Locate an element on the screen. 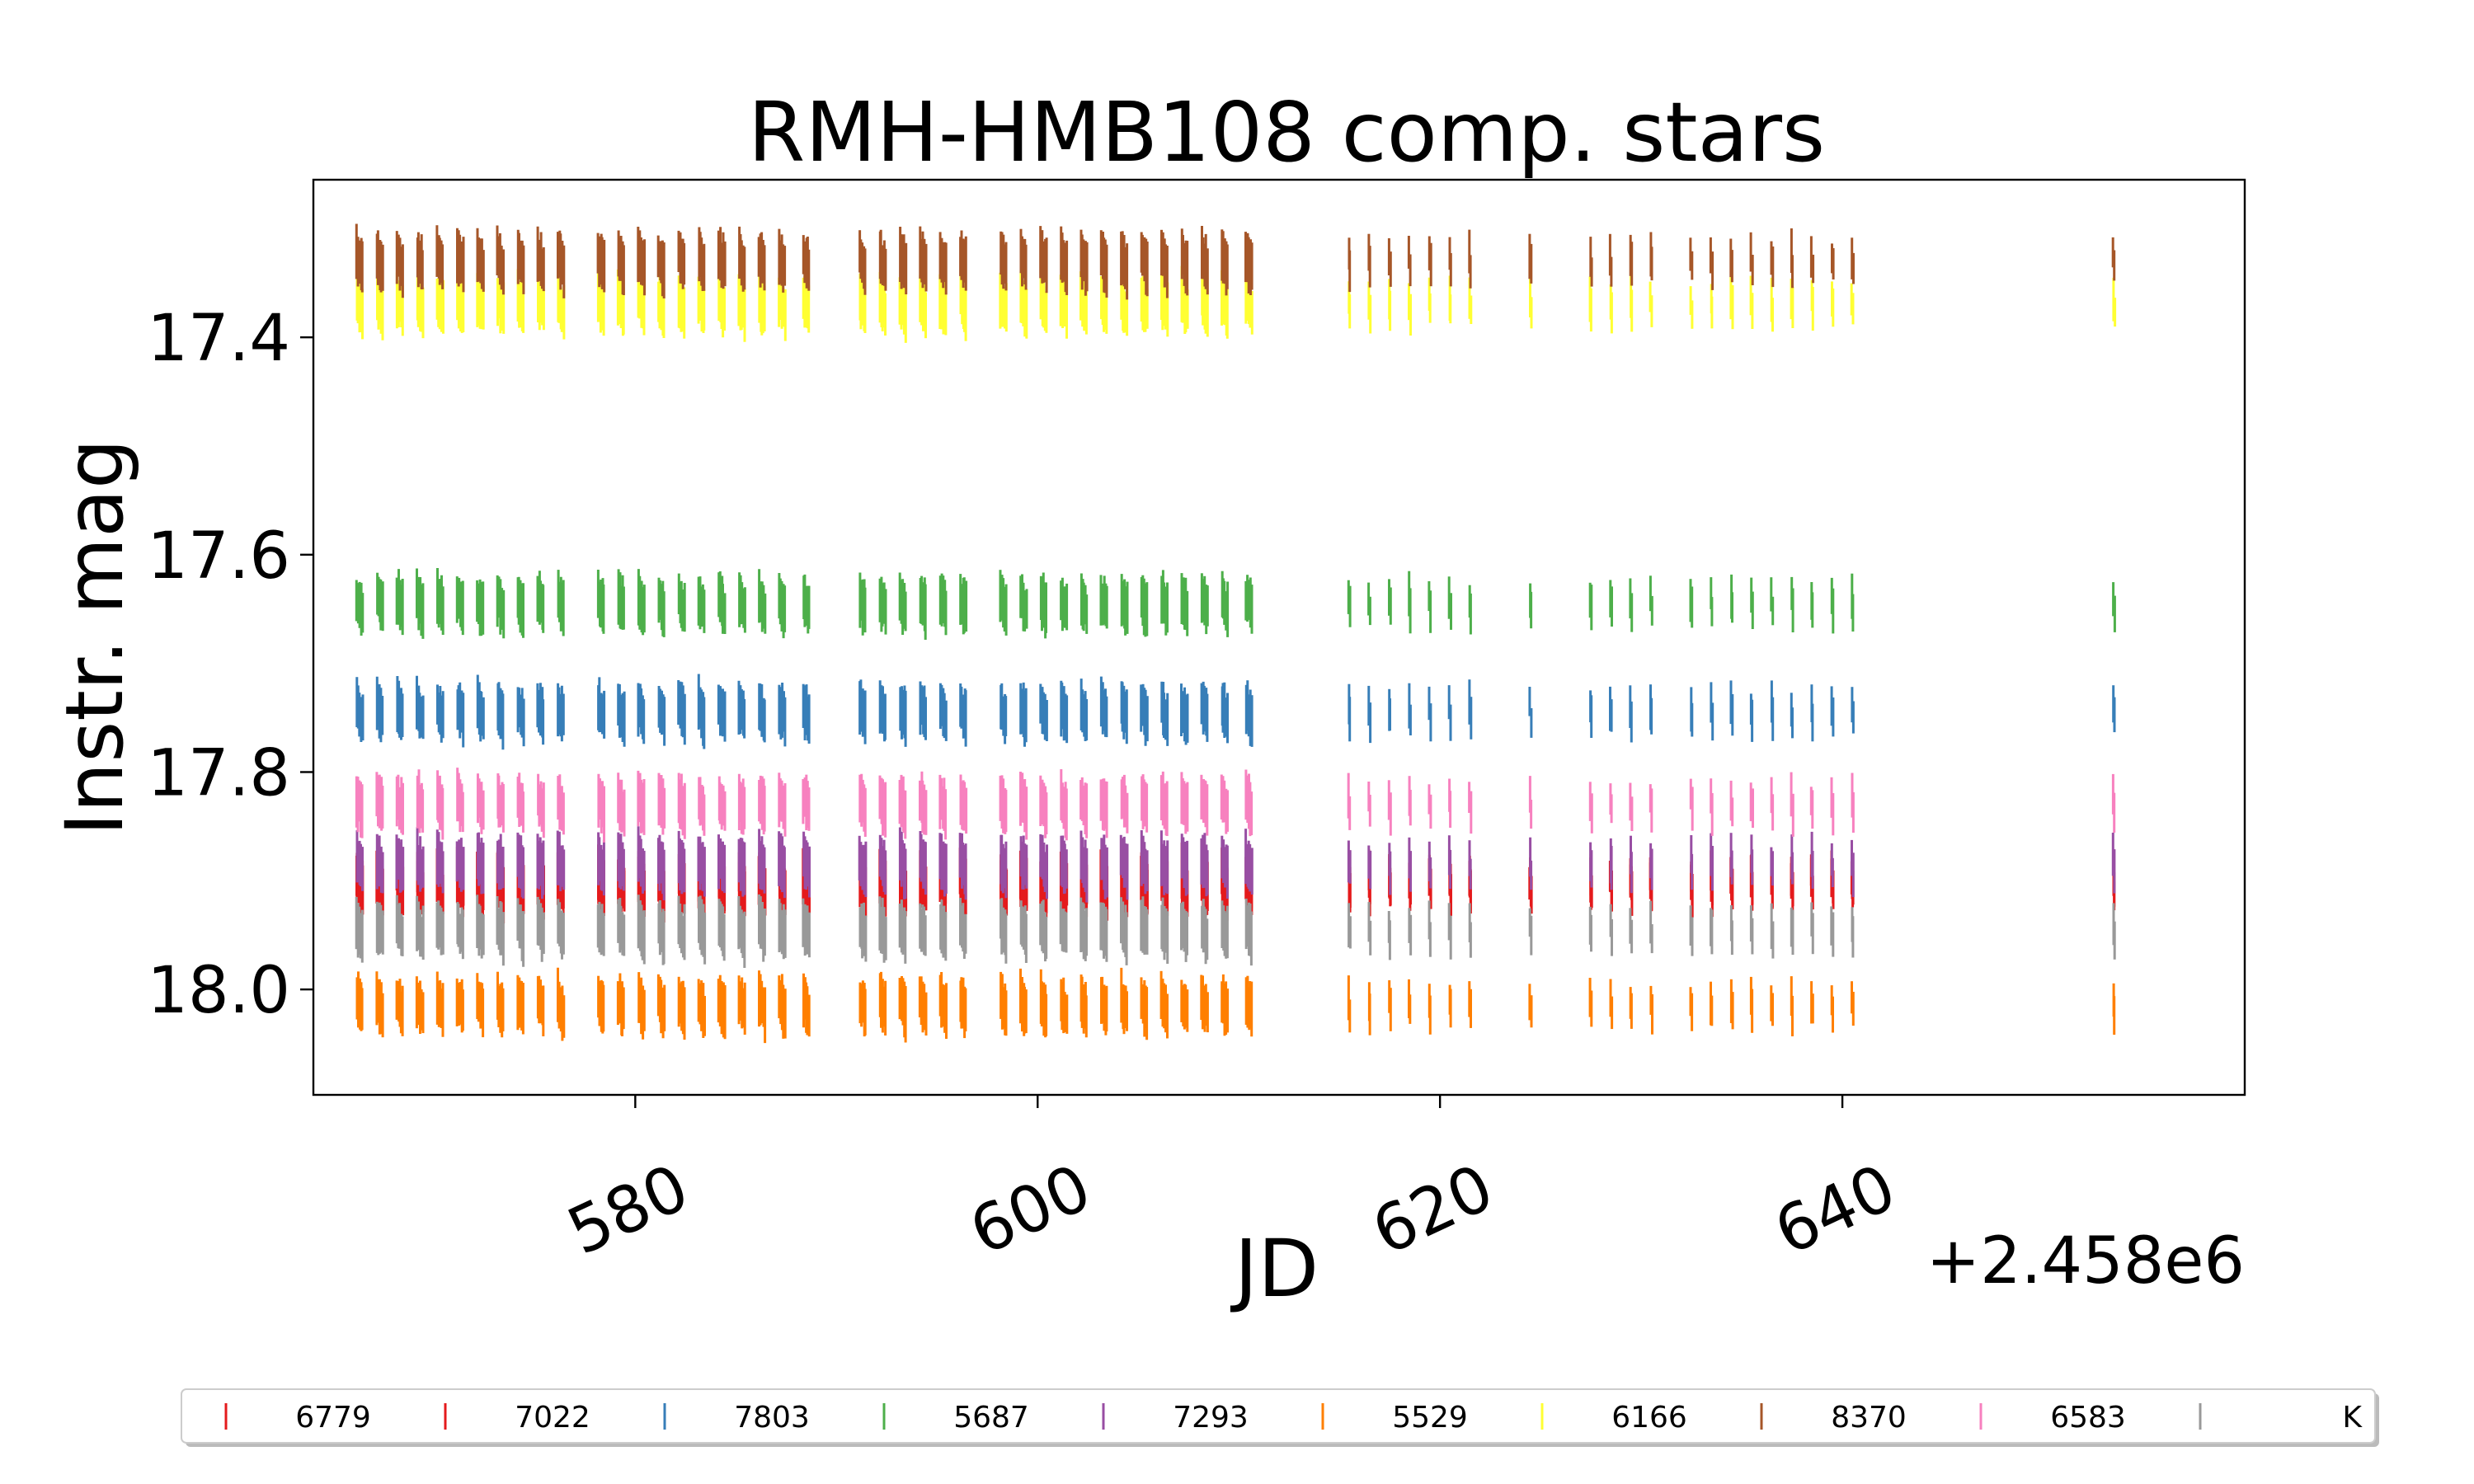 This screenshot has width=2474, height=1484. y-axis: 17.4 17.6 17.8 18.0 is located at coordinates (230, 665).